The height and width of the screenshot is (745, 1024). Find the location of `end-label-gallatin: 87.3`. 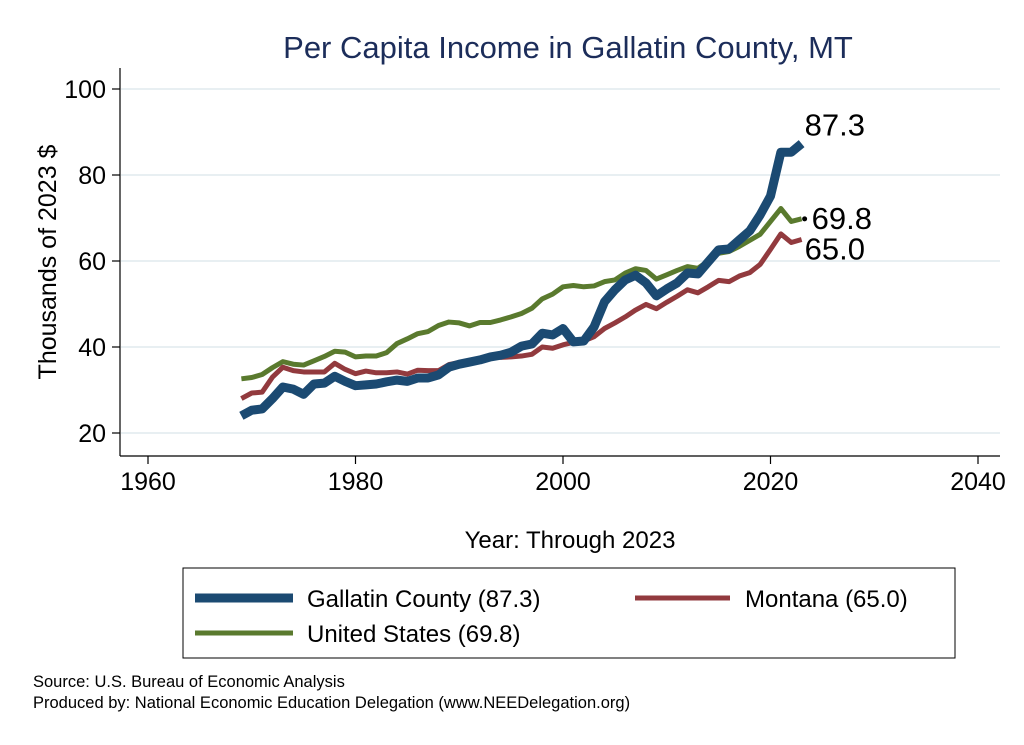

end-label-gallatin: 87.3 is located at coordinates (835, 125).